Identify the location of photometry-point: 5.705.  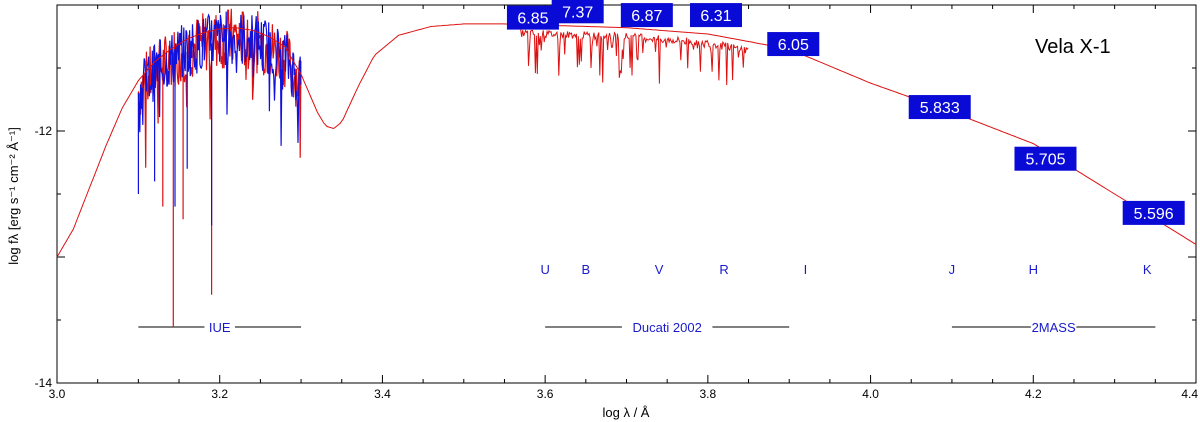
(1045, 158).